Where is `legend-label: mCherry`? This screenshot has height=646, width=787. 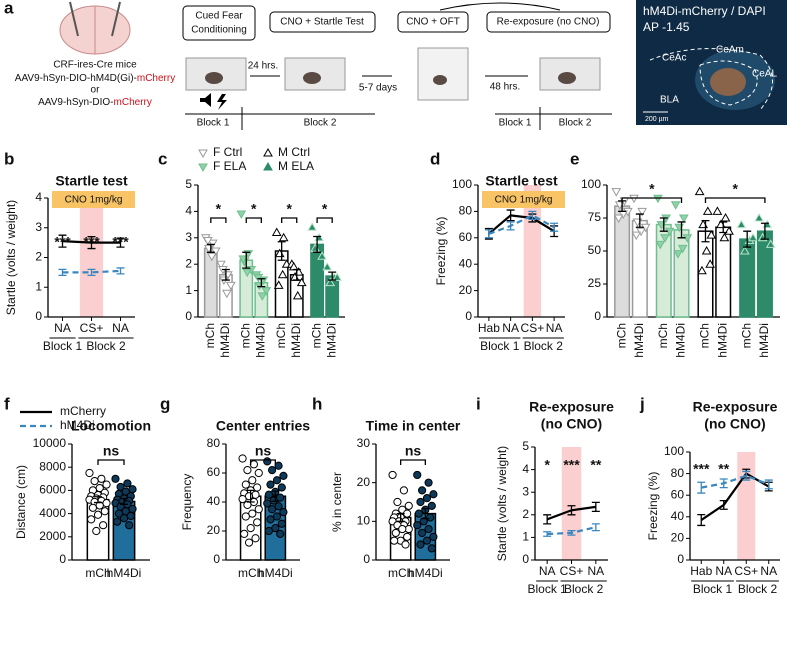
legend-label: mCherry is located at coordinates (83, 411).